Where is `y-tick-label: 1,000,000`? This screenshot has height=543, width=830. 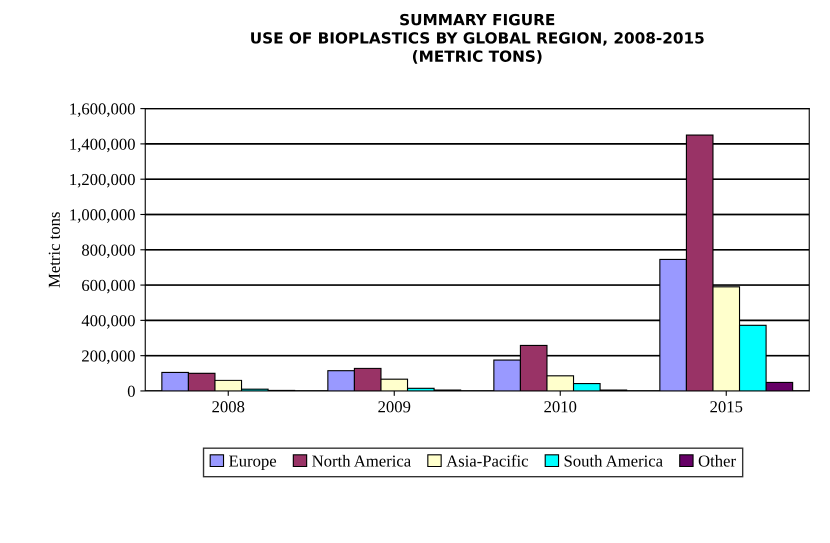 y-tick-label: 1,000,000 is located at coordinates (102, 216).